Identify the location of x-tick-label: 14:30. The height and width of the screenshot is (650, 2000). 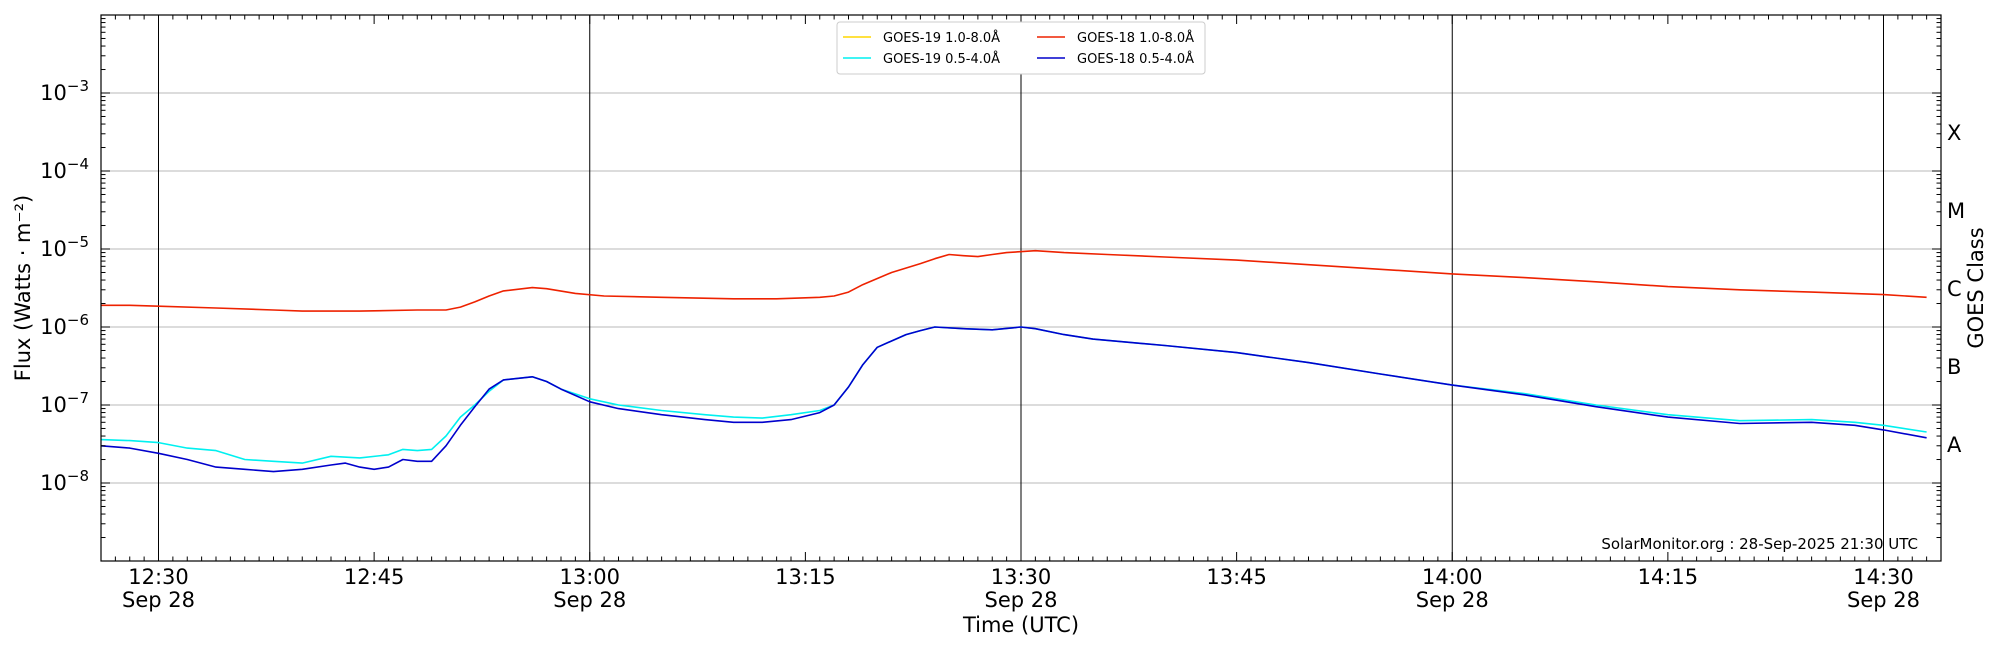
(1883, 577).